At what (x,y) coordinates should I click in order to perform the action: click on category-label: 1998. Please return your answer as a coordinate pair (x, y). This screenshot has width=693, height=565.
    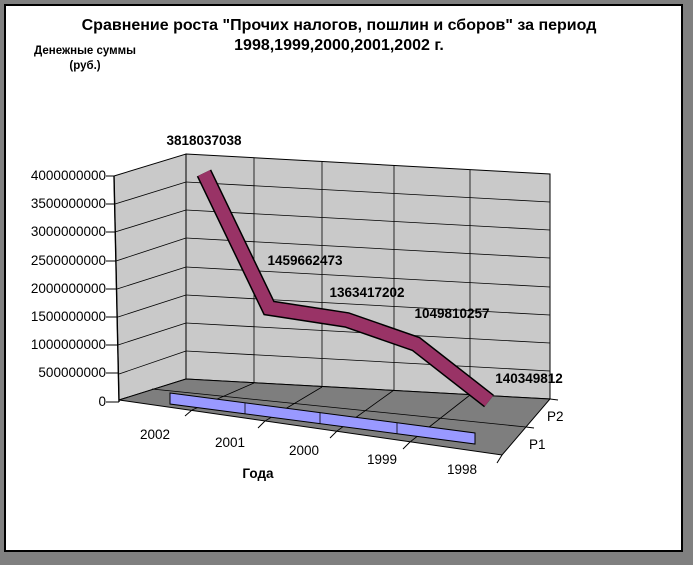
    Looking at the image, I should click on (462, 469).